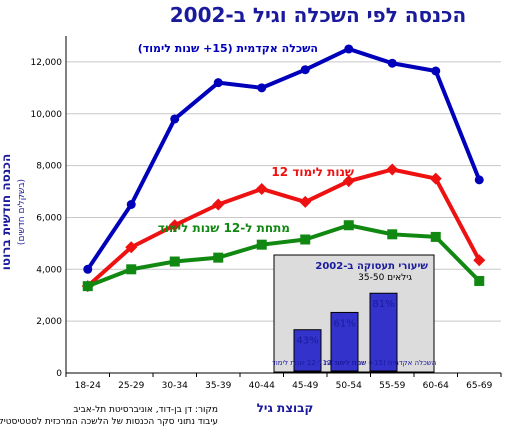 This screenshot has height=429, width=516. I want to click on x-tick-label: 18-24, so click(88, 386).